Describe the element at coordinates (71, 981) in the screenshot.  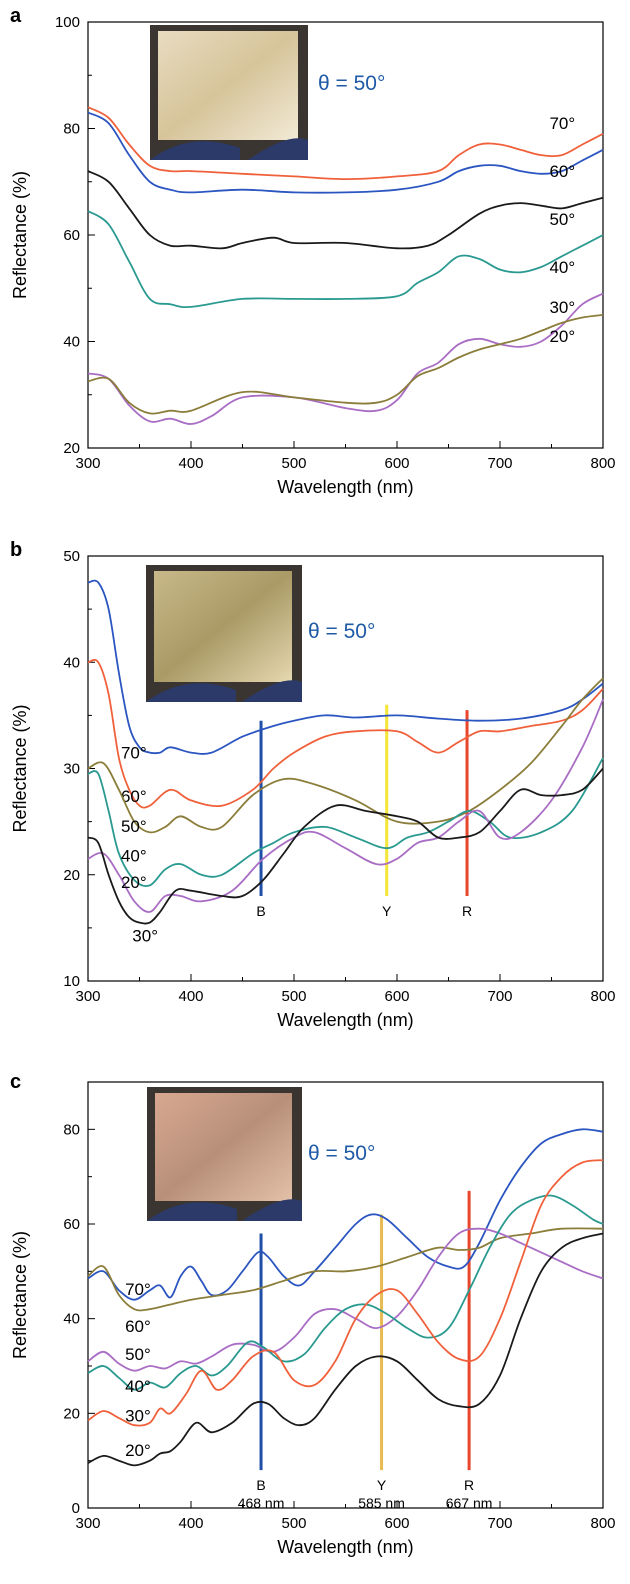
I see `y-tick-label: 10` at that location.